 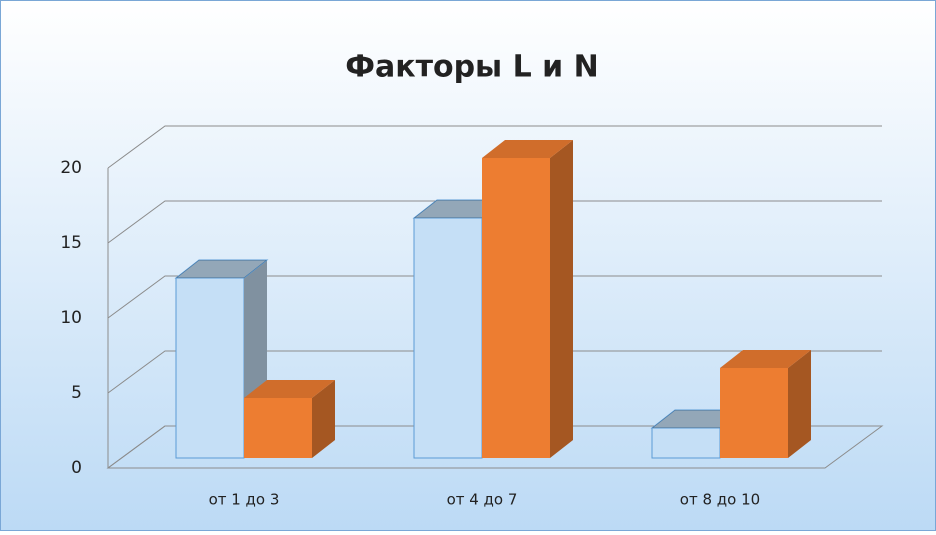 What do you see at coordinates (244, 500) in the screenshot?
I see `x-tick-label: от 1 до 3` at bounding box center [244, 500].